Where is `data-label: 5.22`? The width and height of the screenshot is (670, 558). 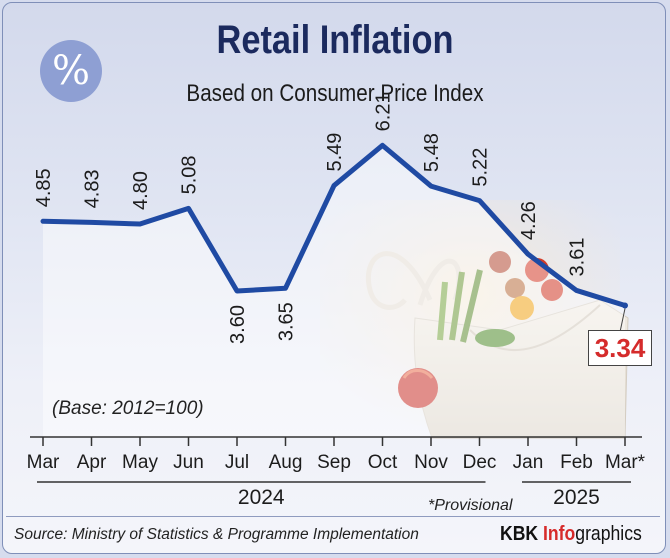 data-label: 5.22 is located at coordinates (481, 167).